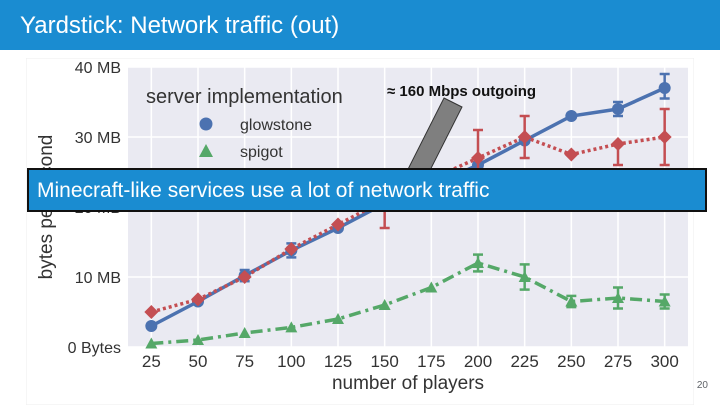 This screenshot has height=405, width=720. Describe the element at coordinates (98, 68) in the screenshot. I see `y-tick-label: 40 MB` at that location.